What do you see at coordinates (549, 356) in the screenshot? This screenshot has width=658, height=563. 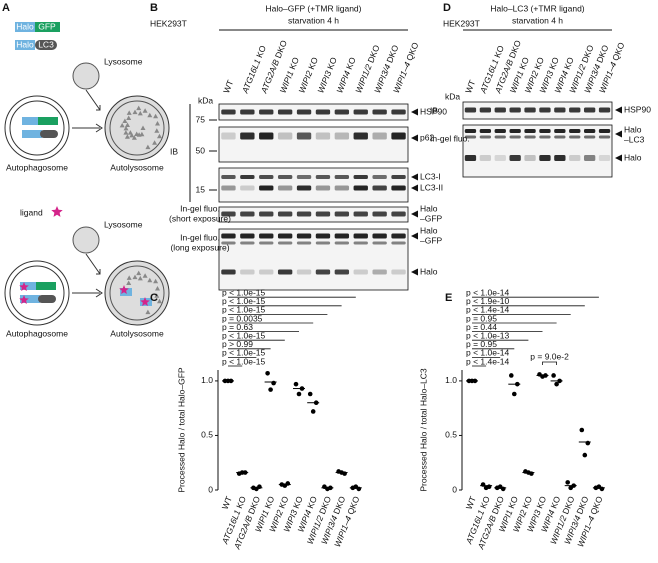 I see `p-value: p = 9.0e-2` at bounding box center [549, 356].